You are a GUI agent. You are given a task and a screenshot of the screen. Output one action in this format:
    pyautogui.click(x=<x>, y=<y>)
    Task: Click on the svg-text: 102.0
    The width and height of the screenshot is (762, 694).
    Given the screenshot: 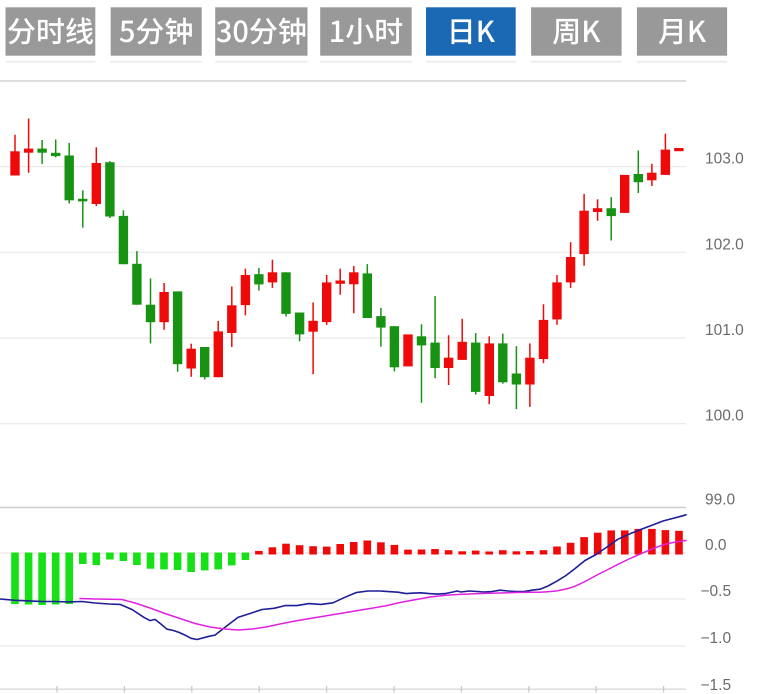 What is the action you would take?
    pyautogui.click(x=724, y=244)
    